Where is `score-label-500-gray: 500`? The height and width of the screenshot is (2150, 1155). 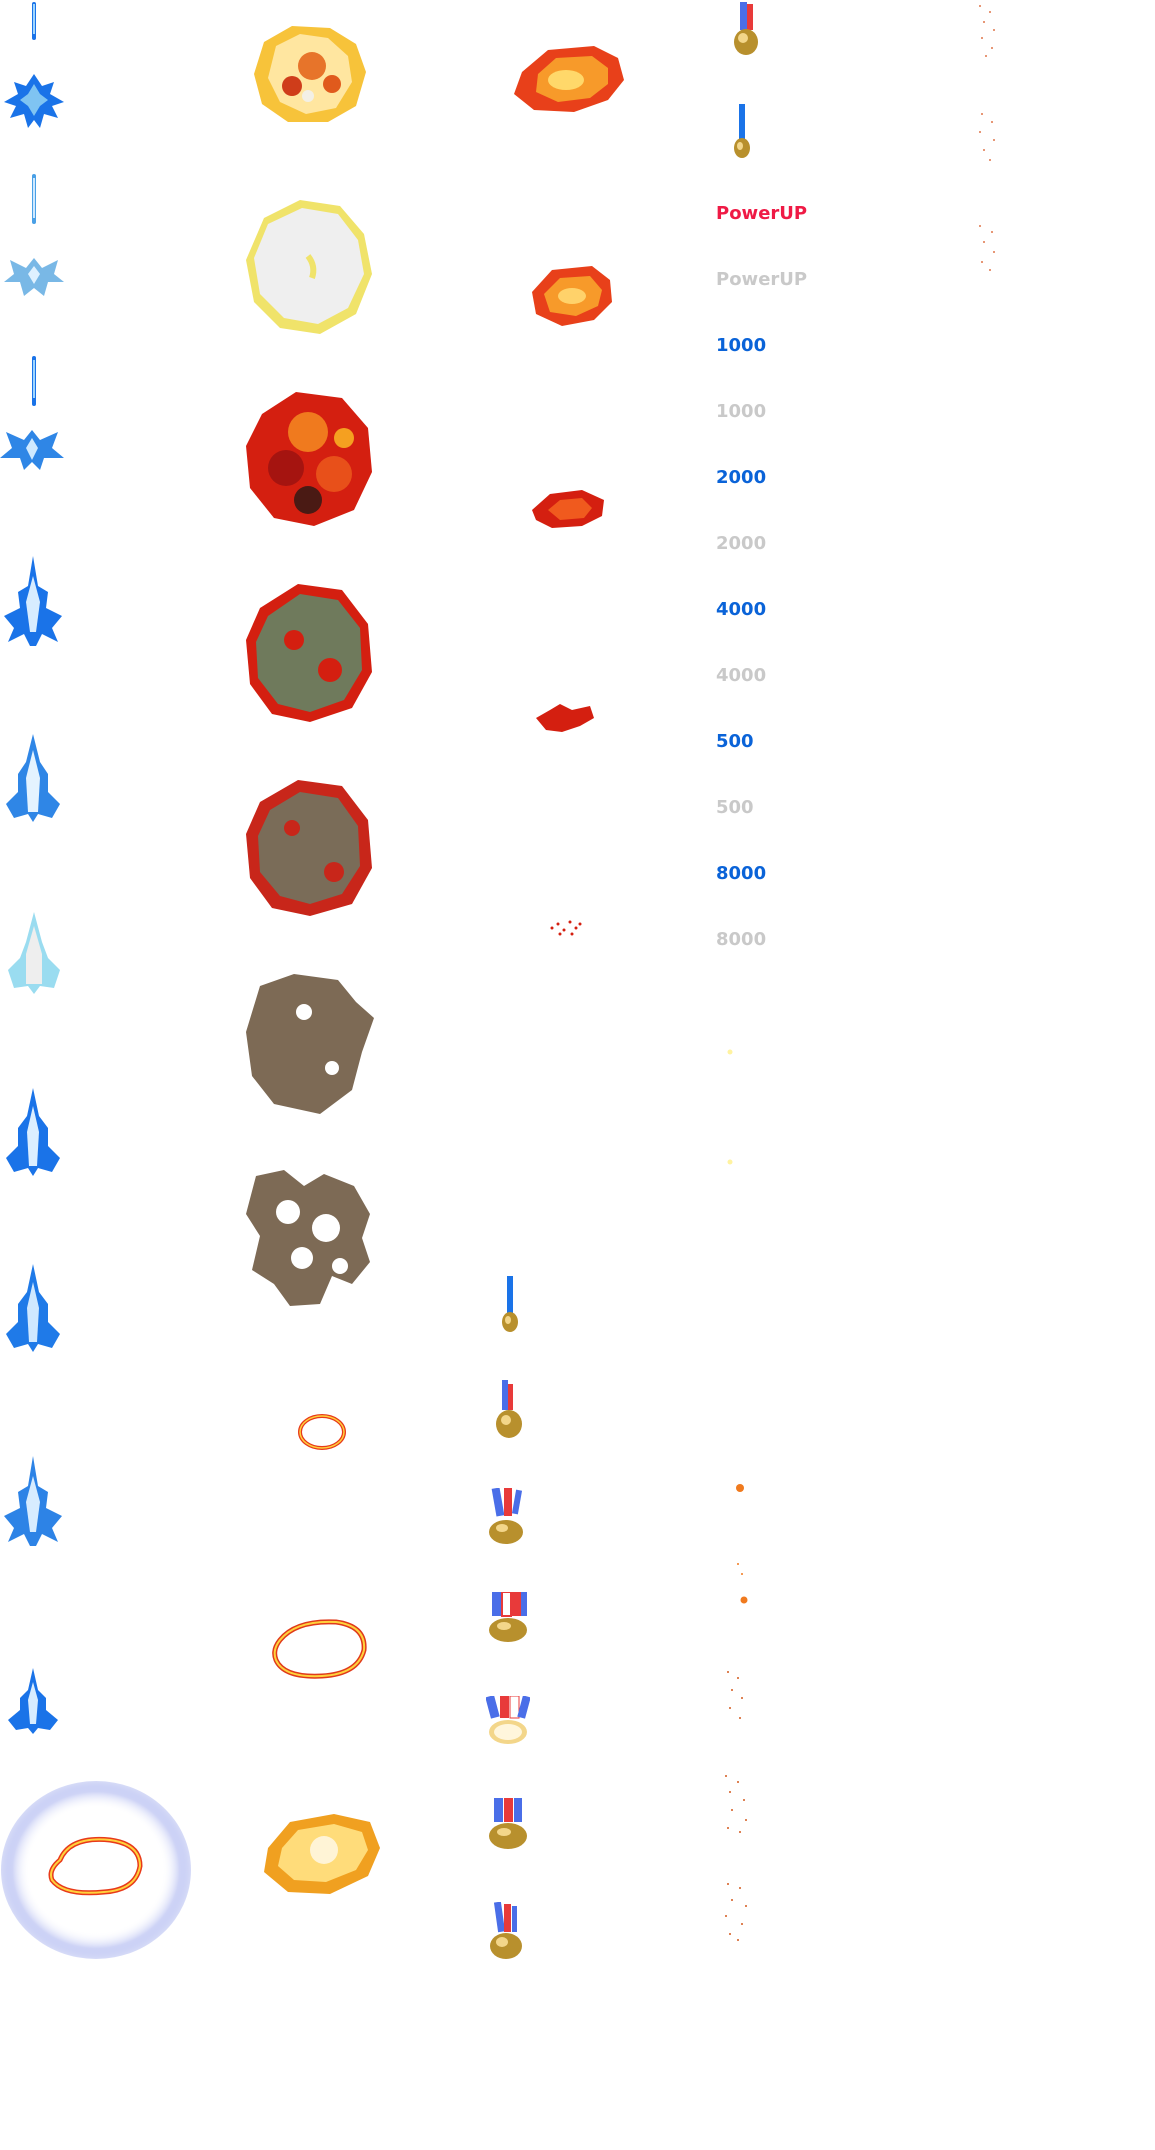
score-label-500-gray: 500 is located at coordinates (735, 807).